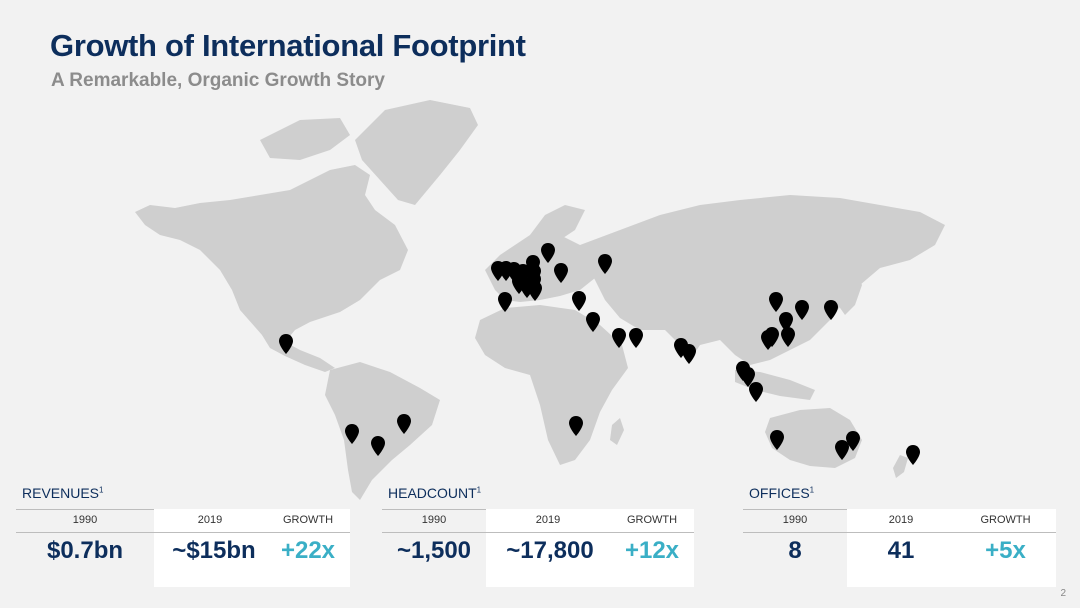 The image size is (1080, 608). What do you see at coordinates (416, 152) in the screenshot?
I see `greenland` at bounding box center [416, 152].